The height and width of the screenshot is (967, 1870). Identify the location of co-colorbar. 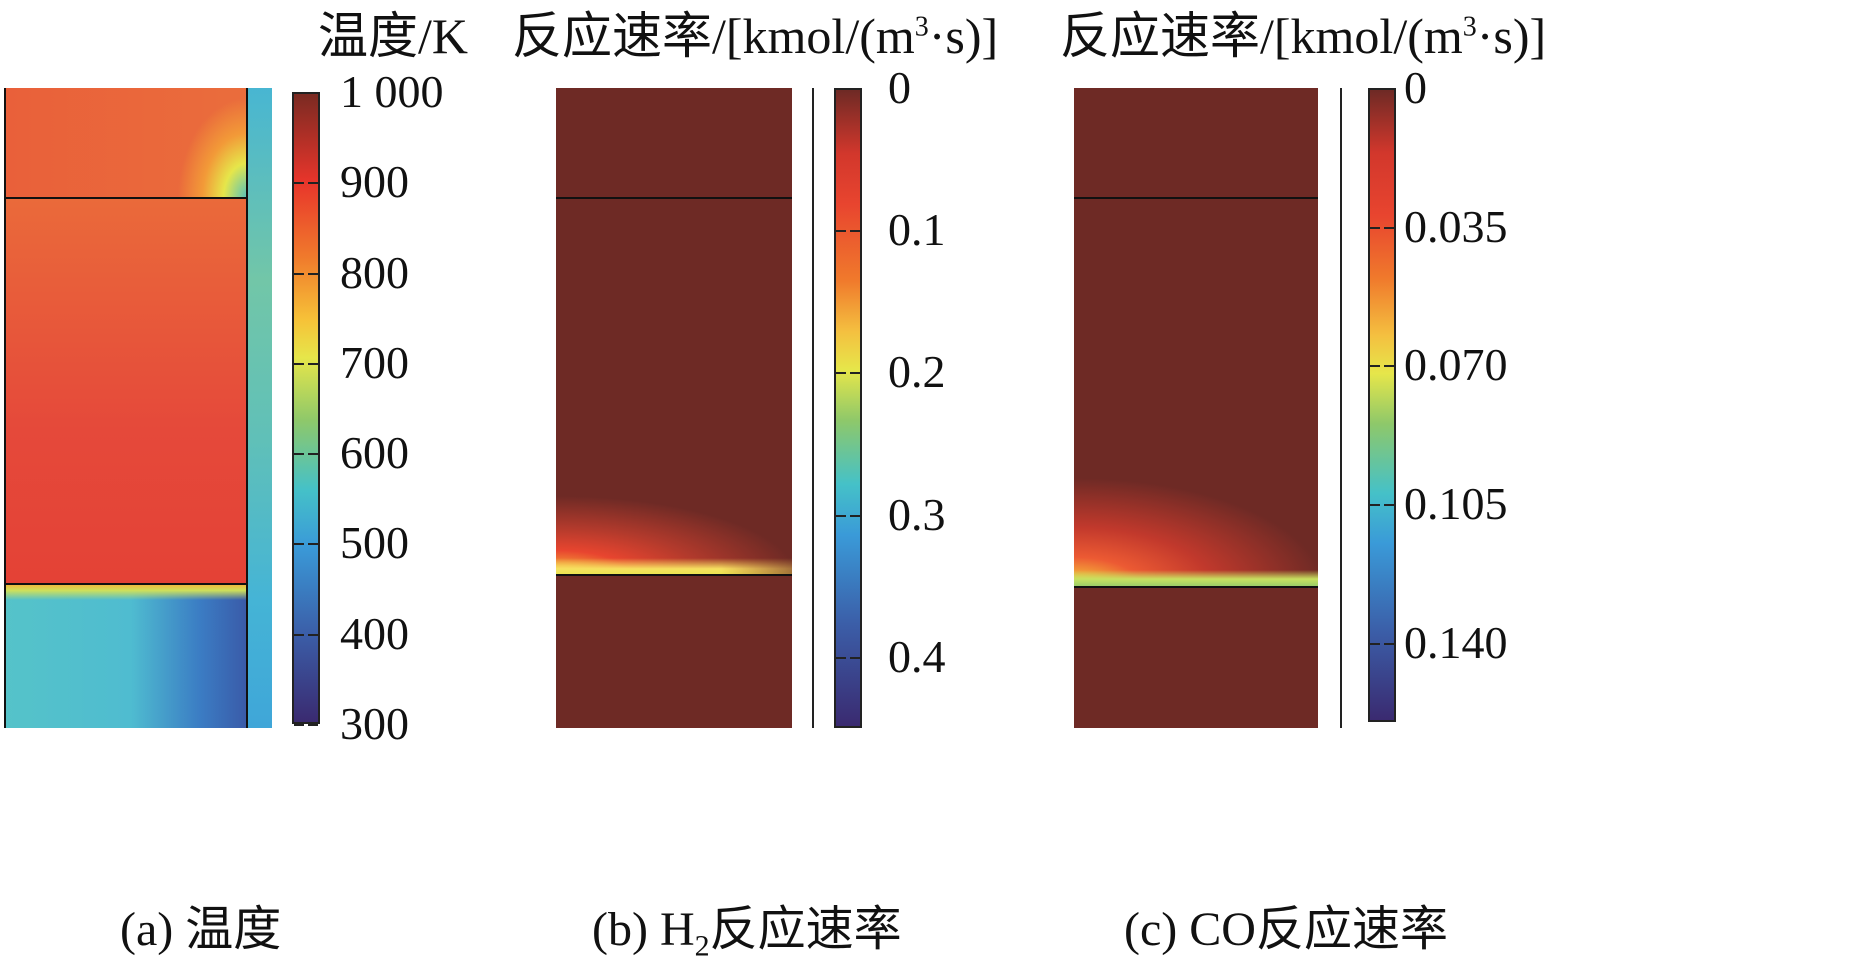
(1382, 405).